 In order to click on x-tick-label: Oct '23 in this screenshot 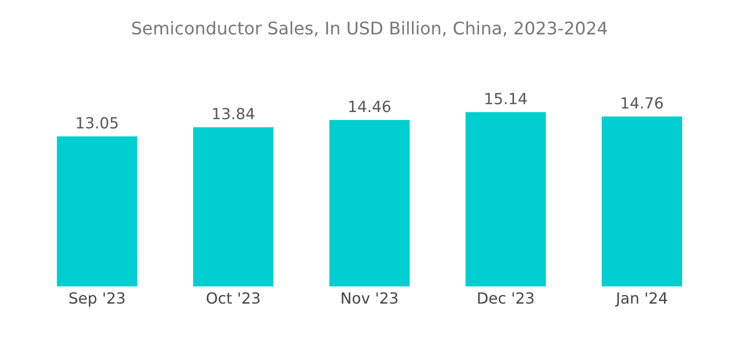, I will do `click(233, 298)`.